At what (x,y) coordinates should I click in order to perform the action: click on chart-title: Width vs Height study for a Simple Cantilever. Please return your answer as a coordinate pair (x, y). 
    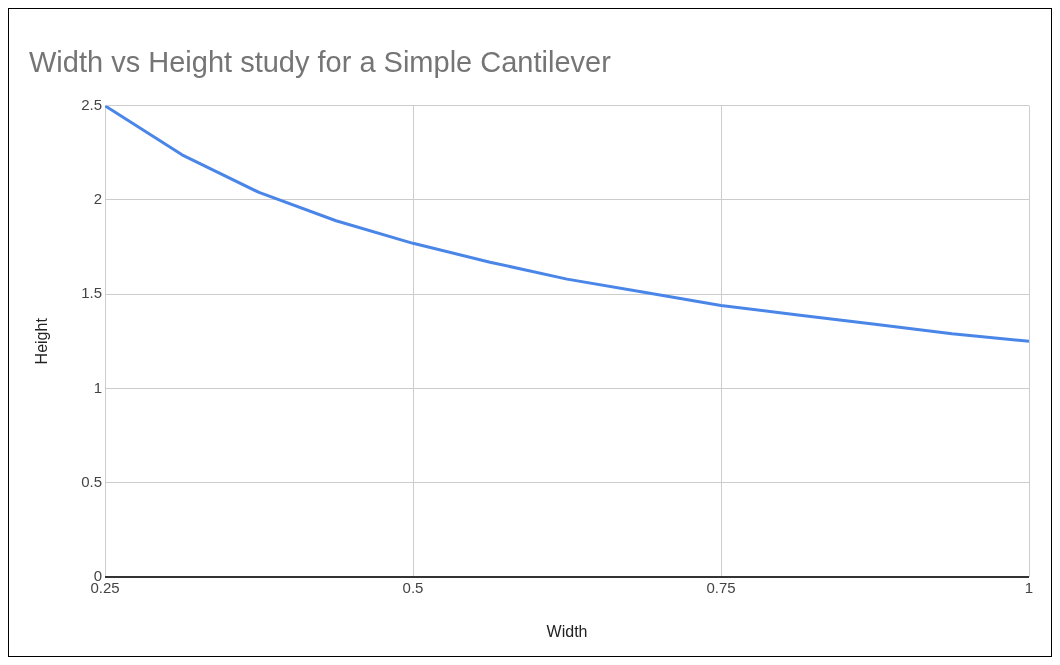
    Looking at the image, I should click on (320, 62).